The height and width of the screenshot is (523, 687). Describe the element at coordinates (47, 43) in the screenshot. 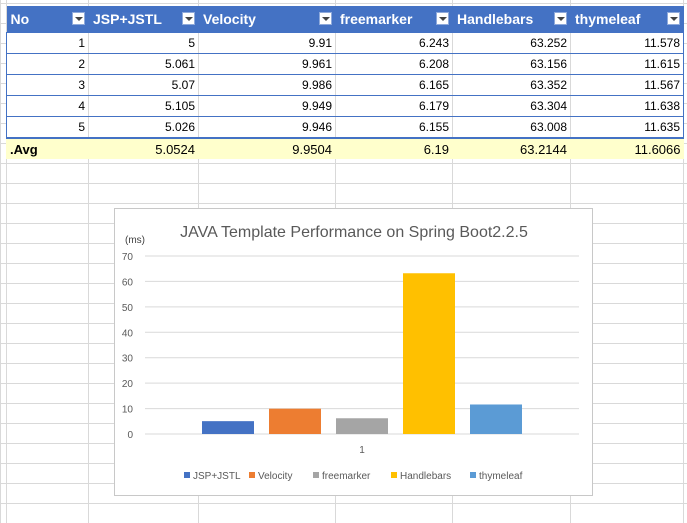

I see `cell: 1` at that location.